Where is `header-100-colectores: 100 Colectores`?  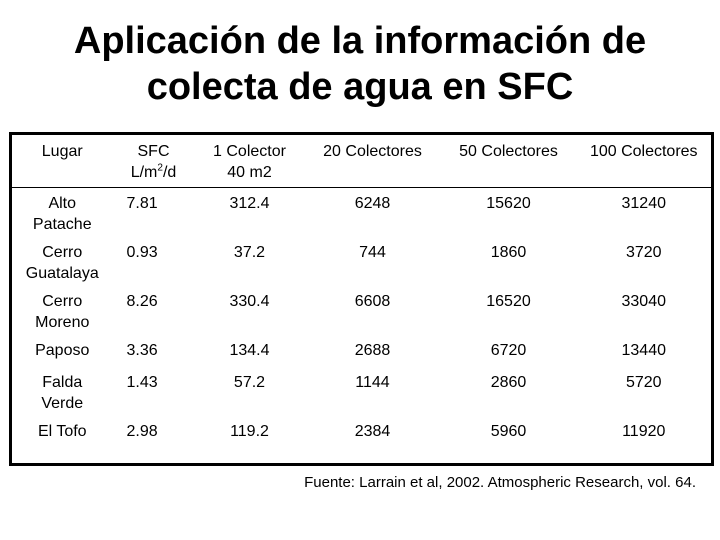
header-100-colectores: 100 Colectores is located at coordinates (644, 160).